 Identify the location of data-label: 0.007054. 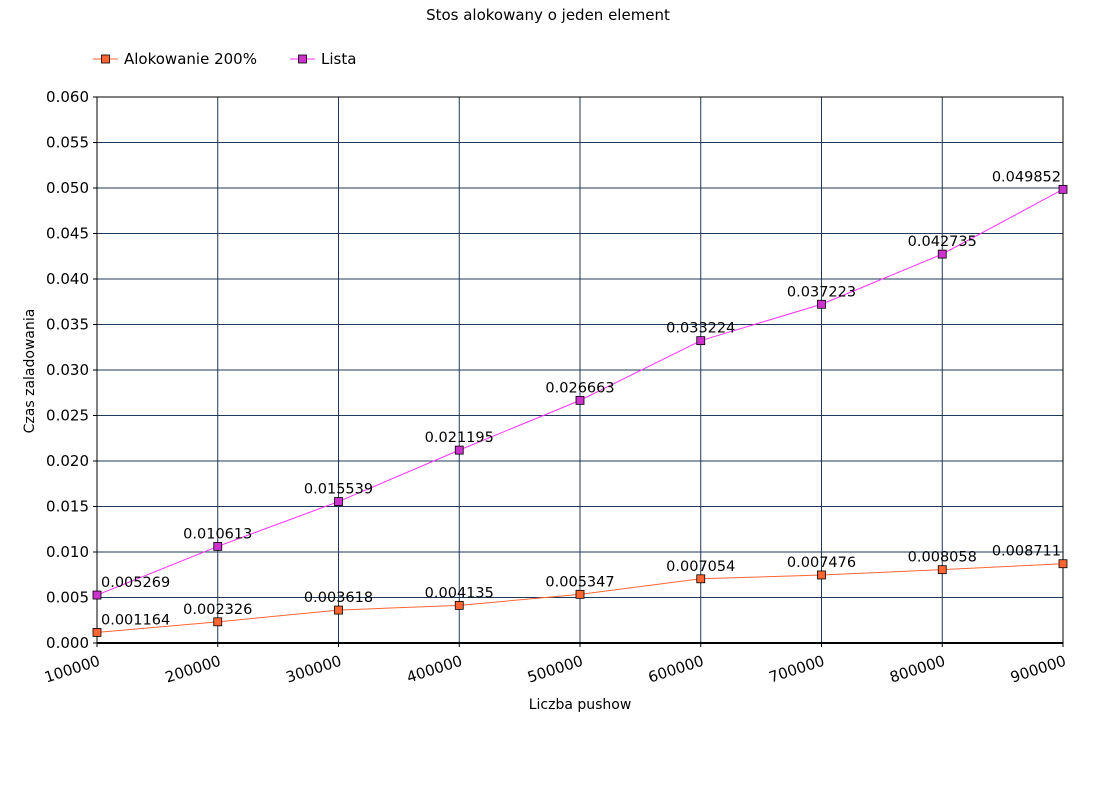
(700, 567).